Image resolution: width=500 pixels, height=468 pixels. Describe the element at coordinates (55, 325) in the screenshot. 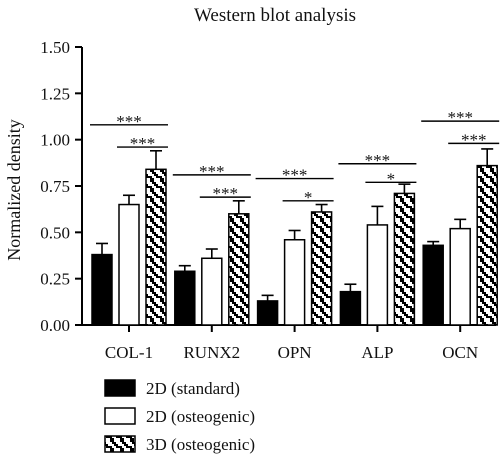

I see `y-tick-label: 0.00` at that location.